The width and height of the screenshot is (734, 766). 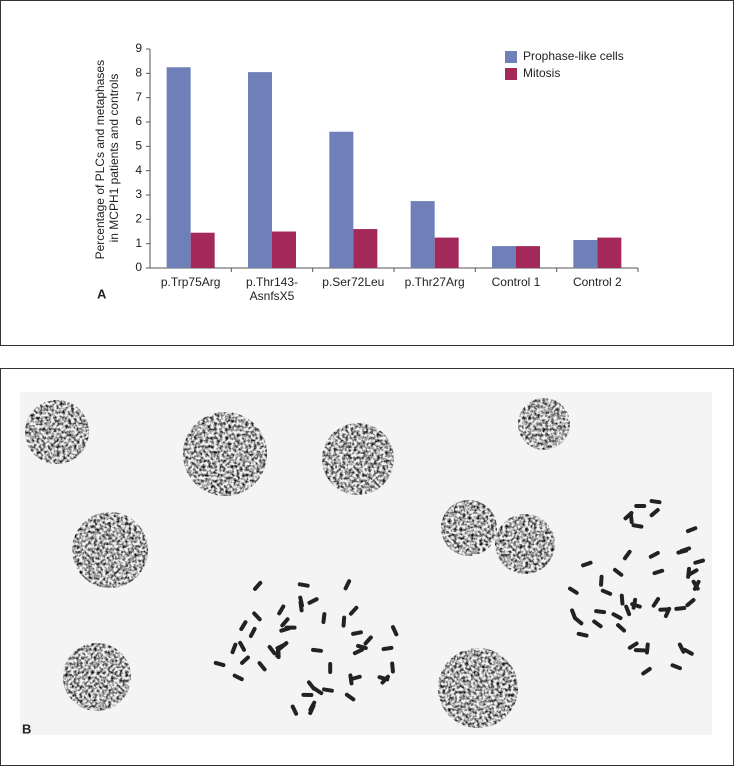 I want to click on x-tick-label: p.Thr27Arg, so click(x=435, y=282).